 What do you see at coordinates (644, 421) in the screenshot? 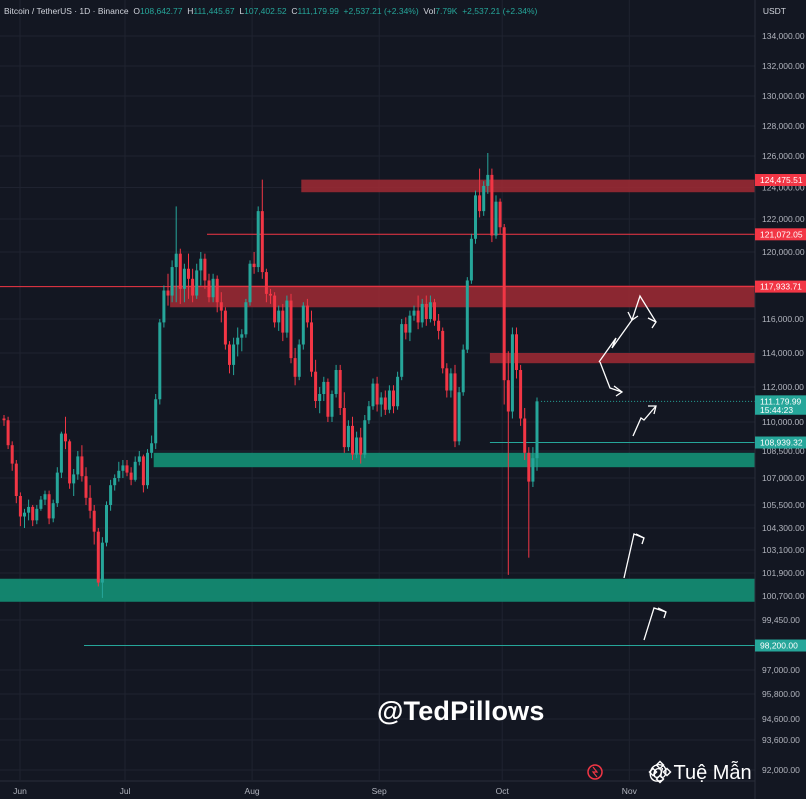
I see `annotation-arrow` at bounding box center [644, 421].